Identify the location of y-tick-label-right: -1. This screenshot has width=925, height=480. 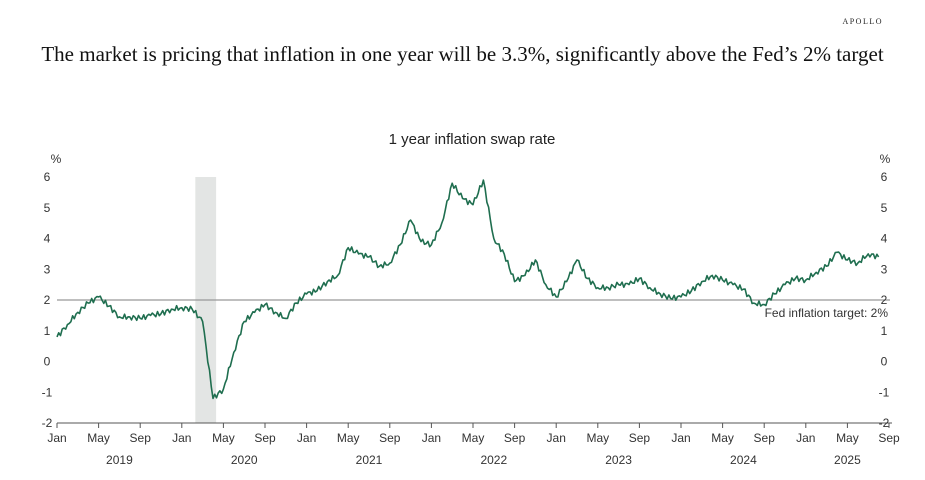
(884, 392).